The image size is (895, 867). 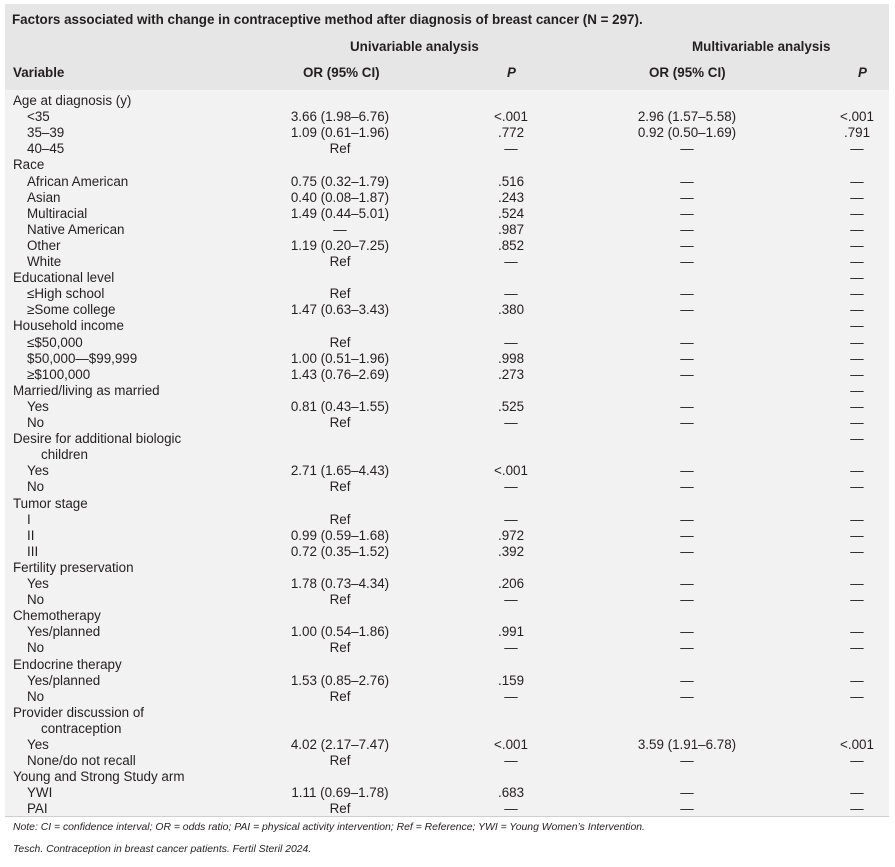 What do you see at coordinates (57, 213) in the screenshot?
I see `variable-cell: Multiracial` at bounding box center [57, 213].